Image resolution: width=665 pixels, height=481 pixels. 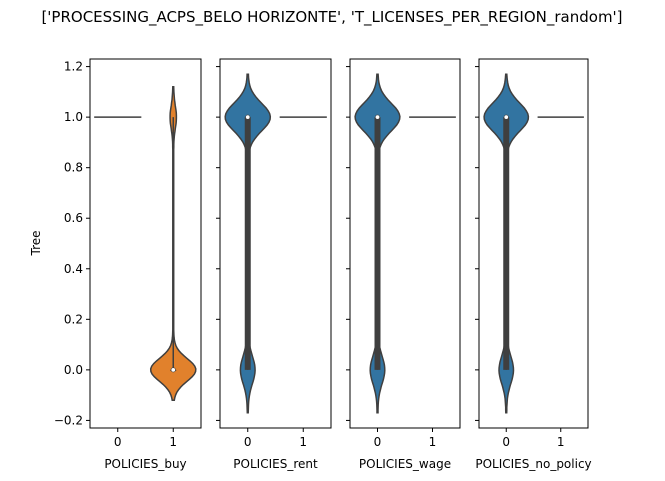 I want to click on y-tick-label: 0.4, so click(x=73, y=269).